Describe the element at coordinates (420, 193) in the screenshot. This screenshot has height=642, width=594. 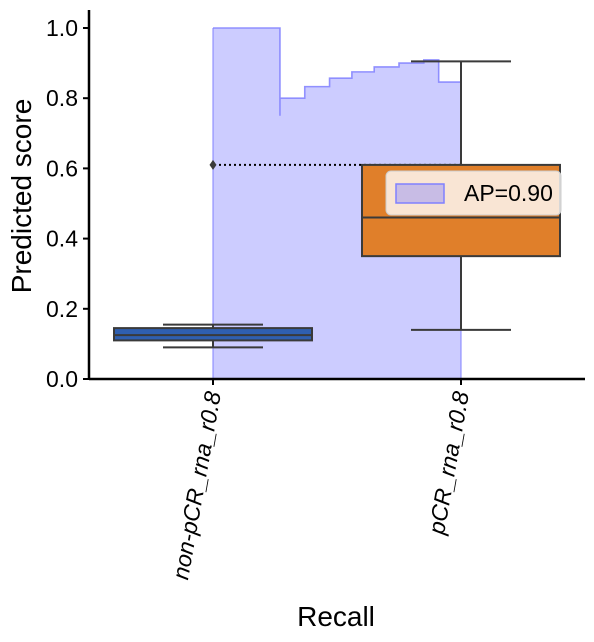
I see `legend-swatch` at that location.